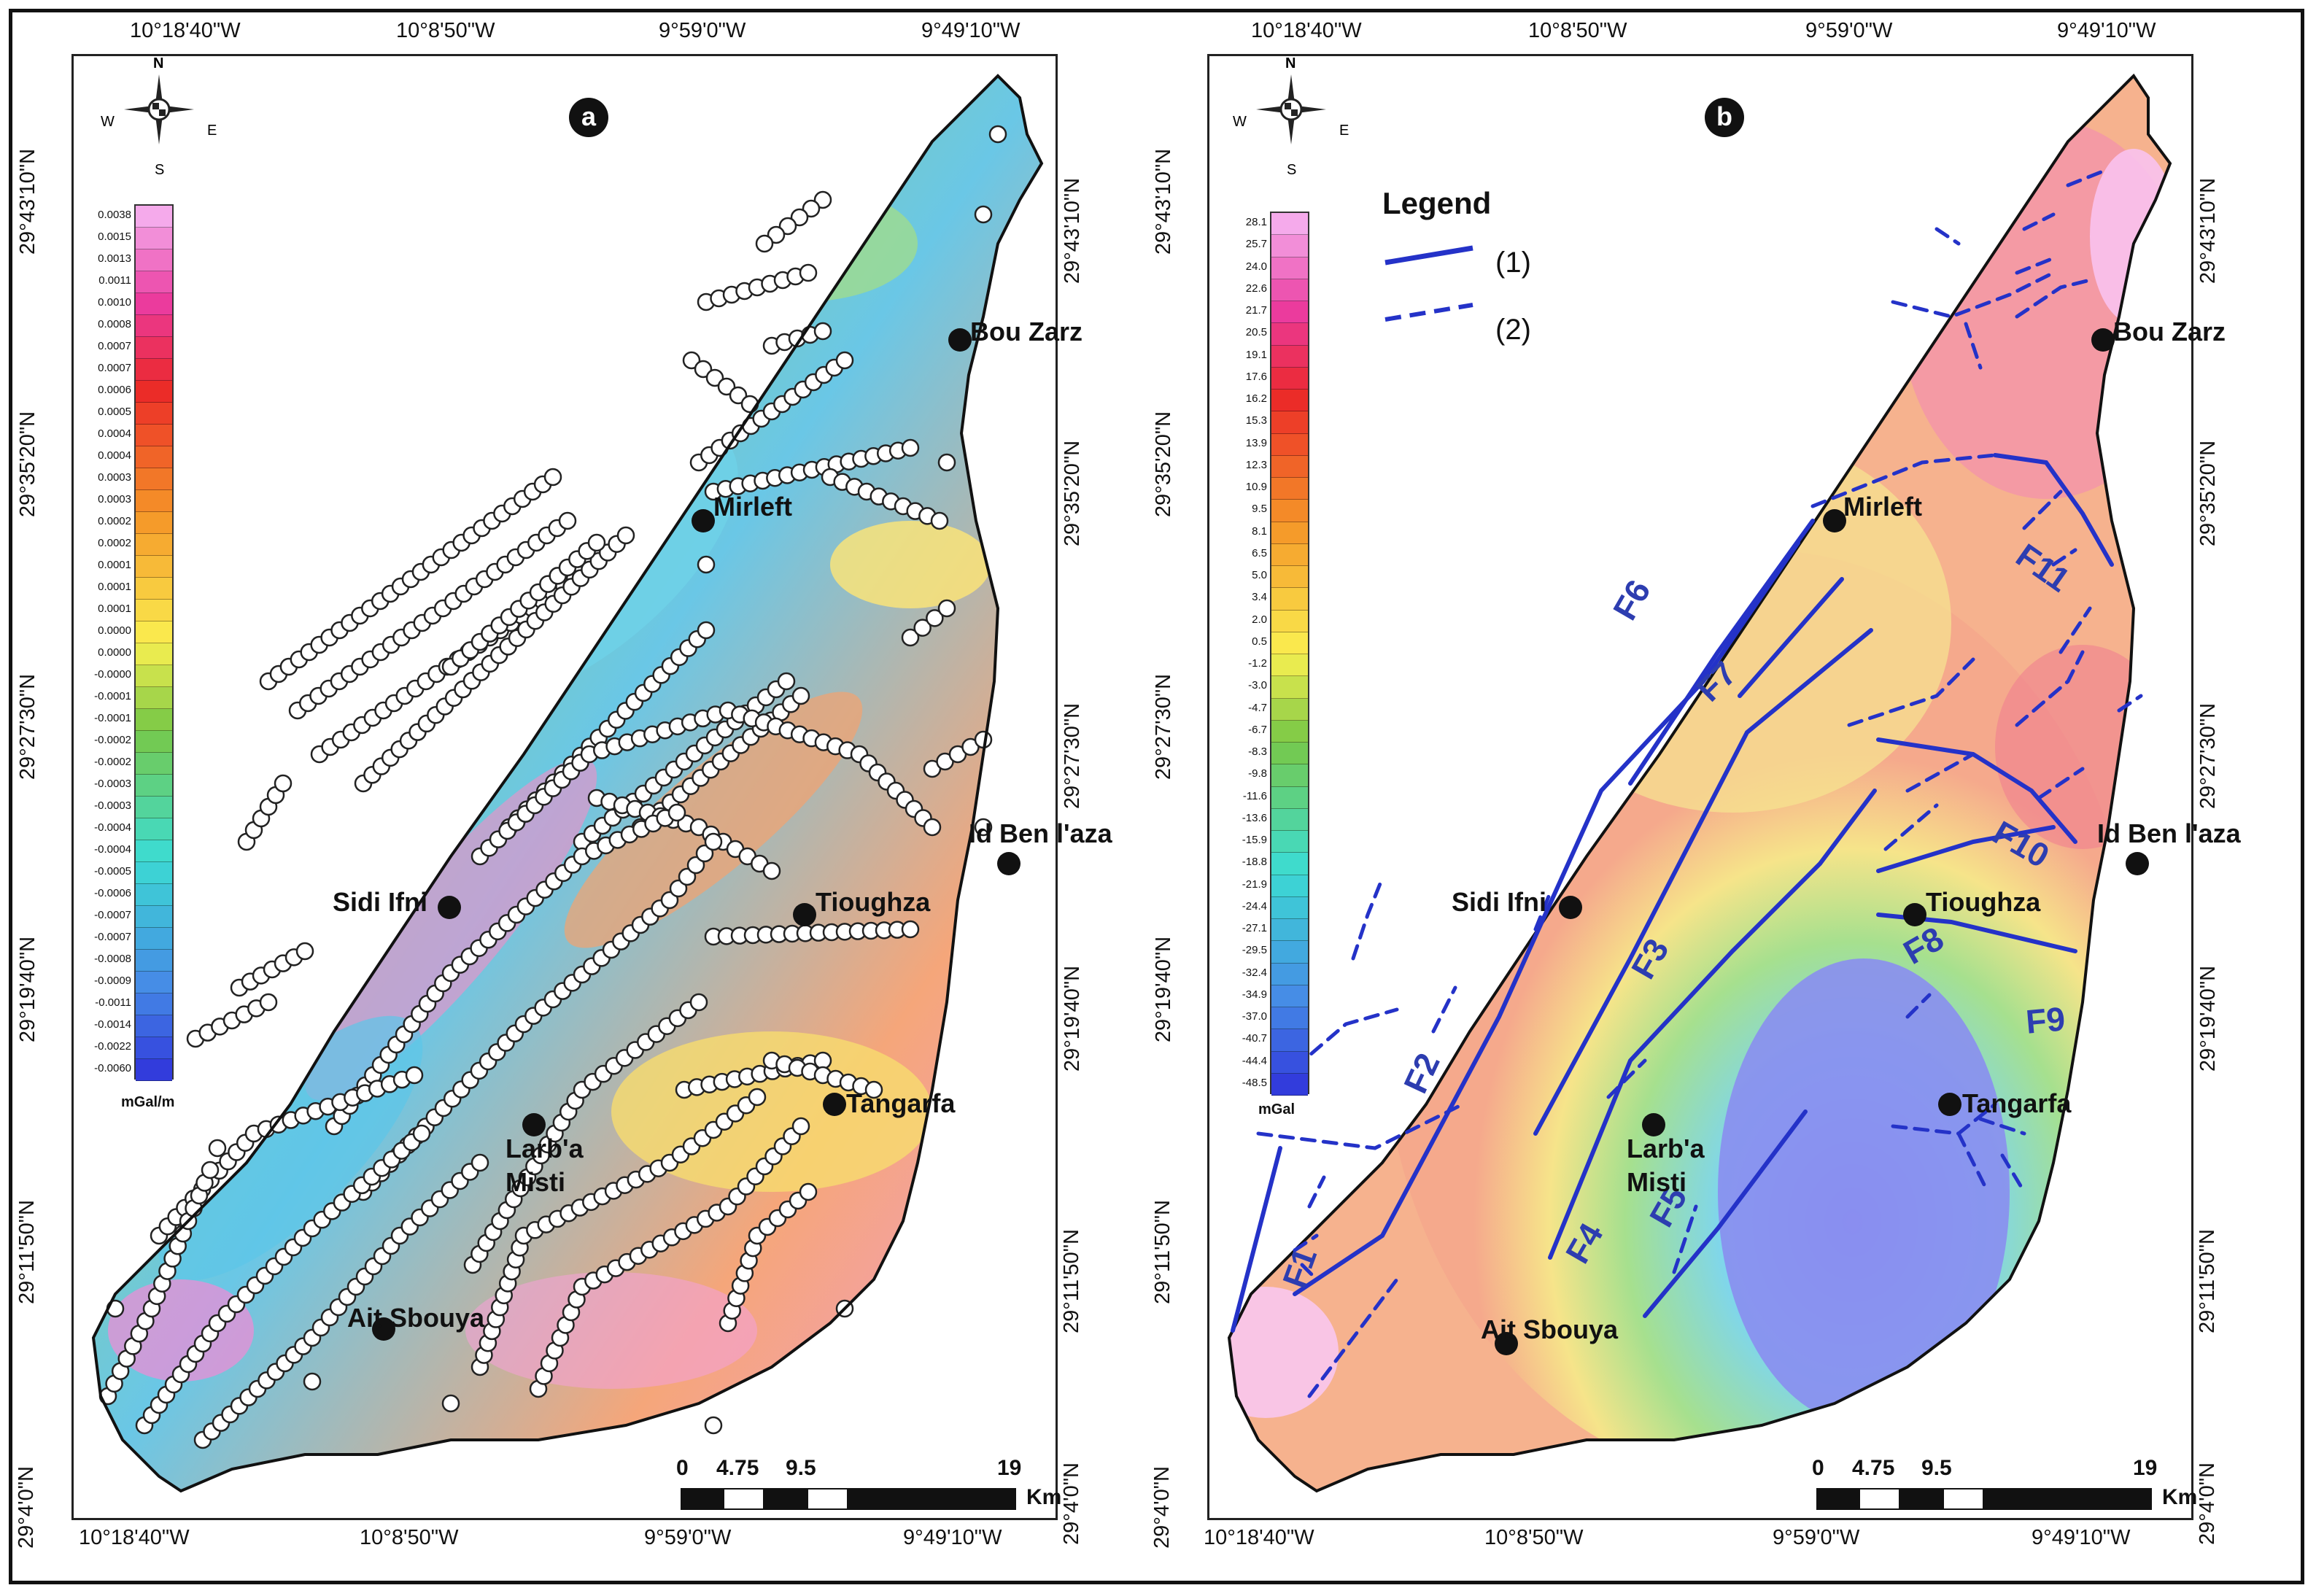 The width and height of the screenshot is (2316, 1596). I want to click on lon-tick-top: 10°18'40"W, so click(1306, 31).